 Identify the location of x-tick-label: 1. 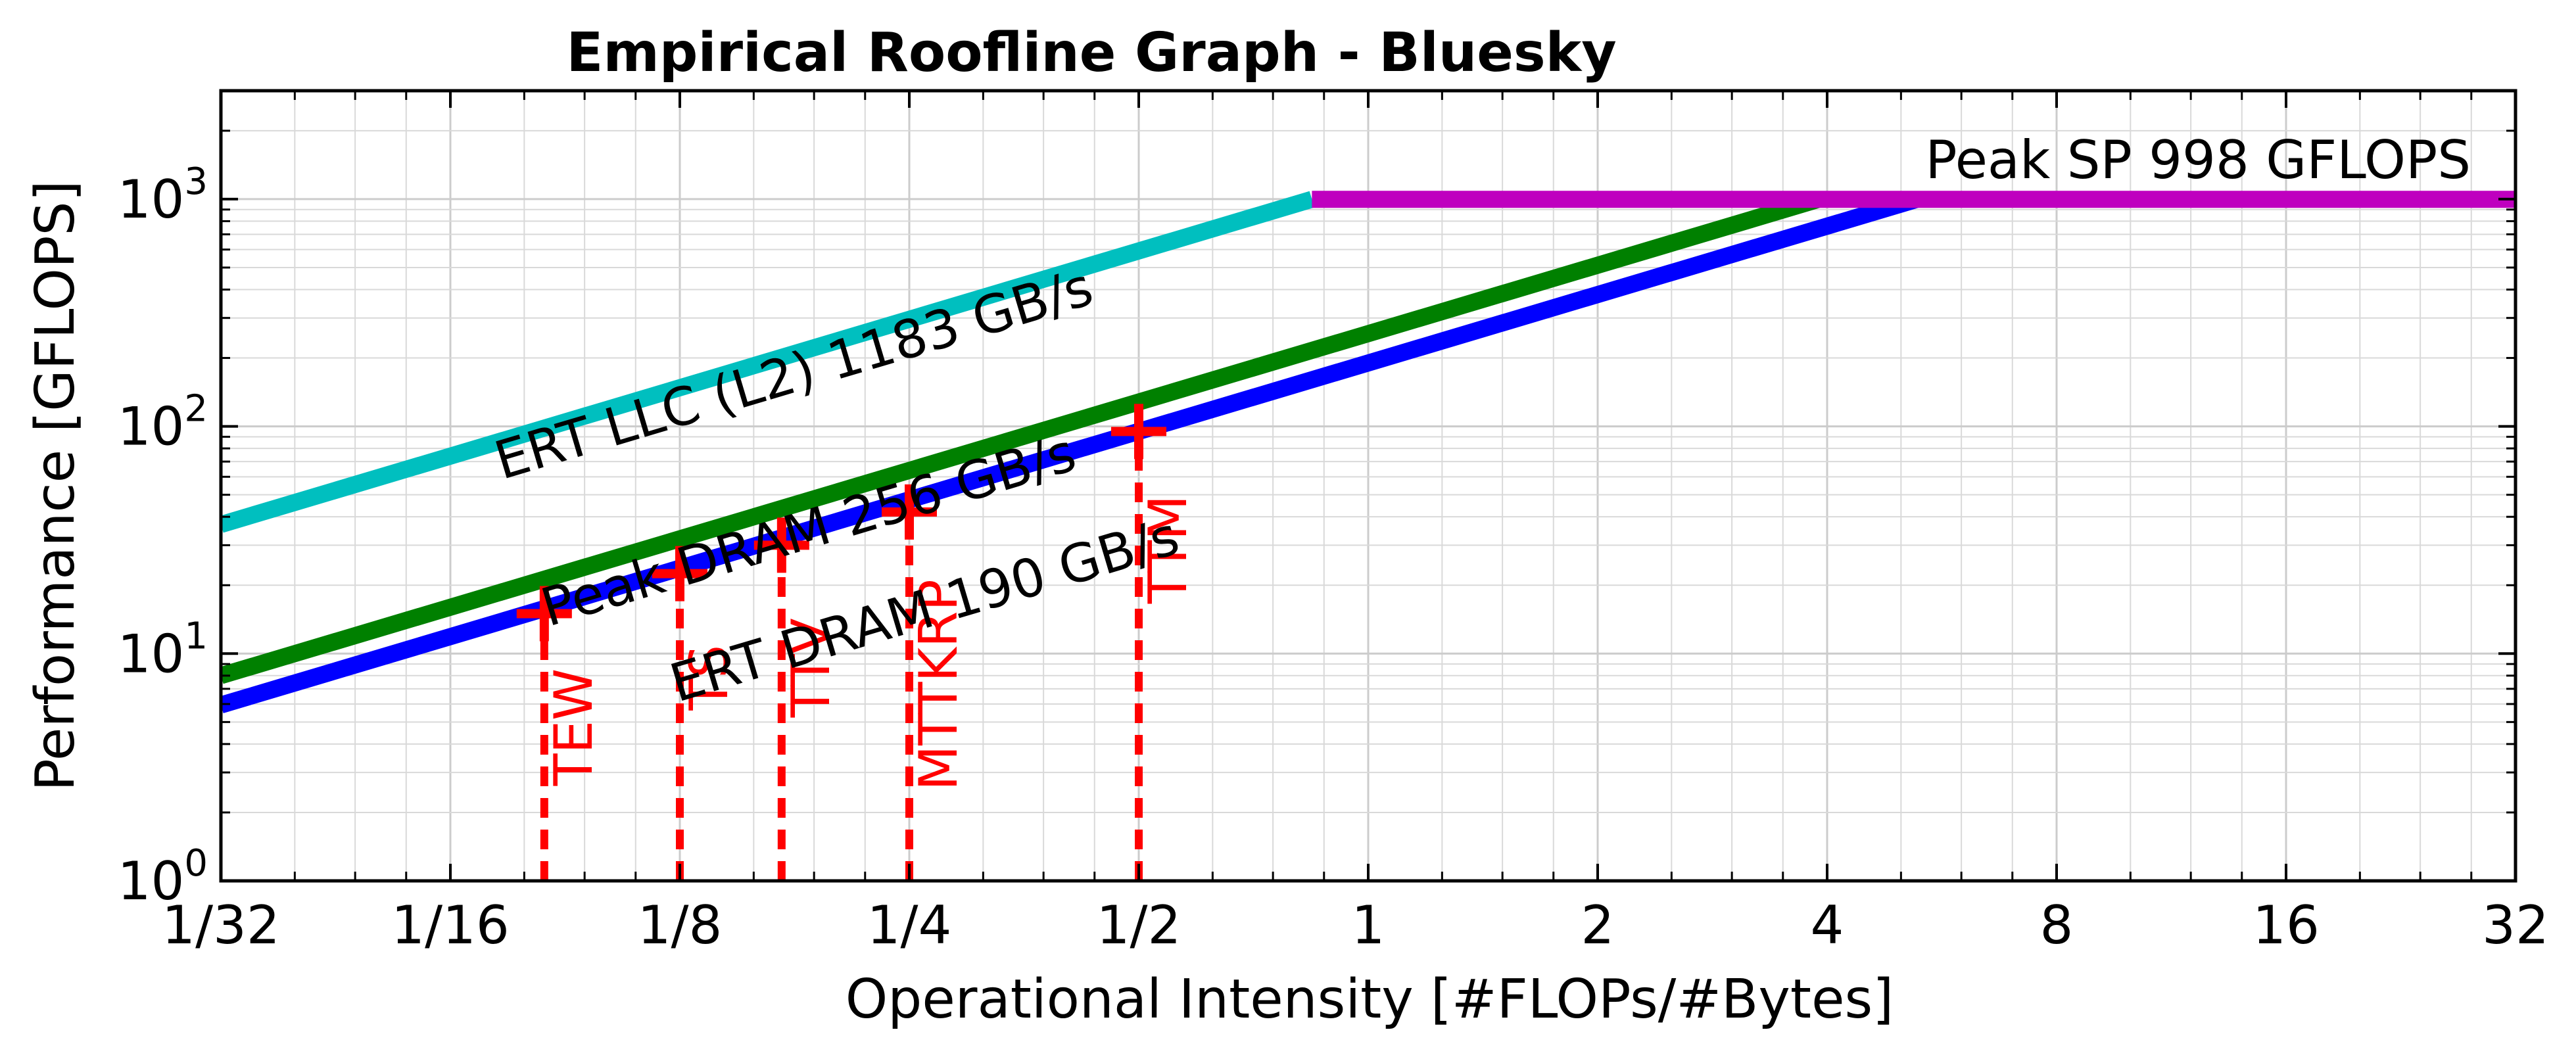
(1368, 926).